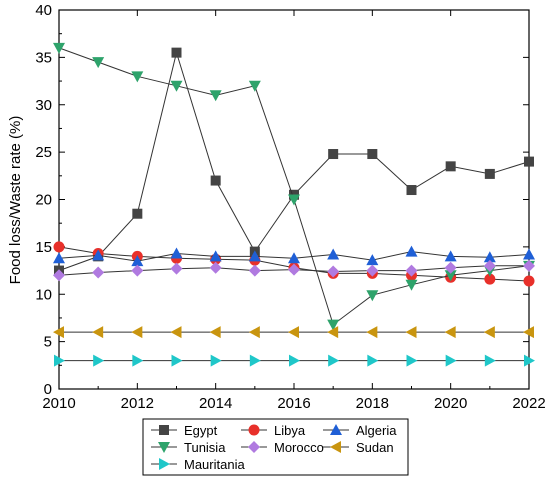  I want to click on legend-item-libya: Libya, so click(273, 430).